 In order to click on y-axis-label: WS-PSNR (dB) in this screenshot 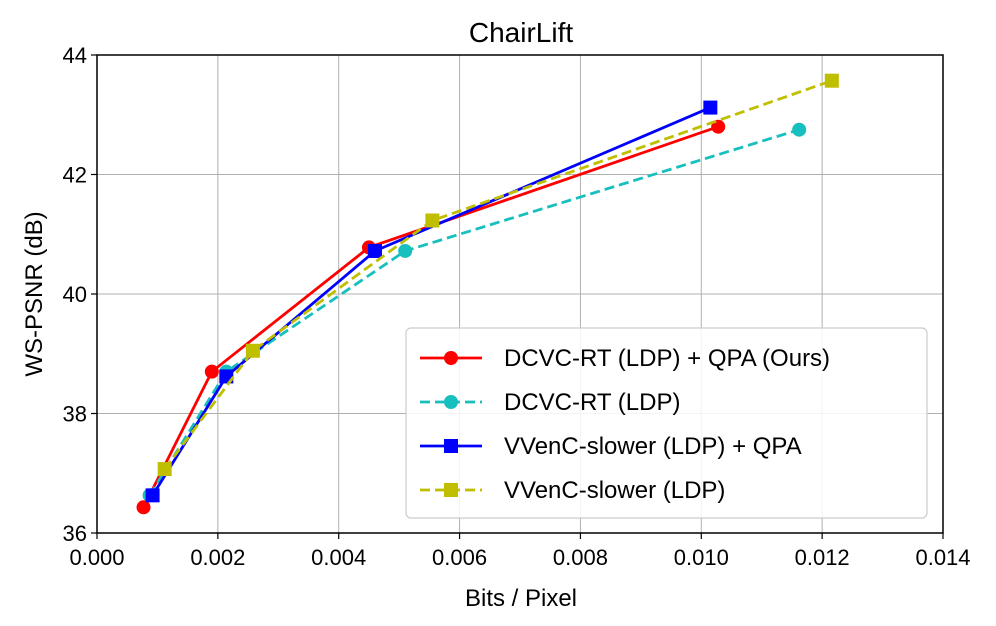, I will do `click(34, 293)`.